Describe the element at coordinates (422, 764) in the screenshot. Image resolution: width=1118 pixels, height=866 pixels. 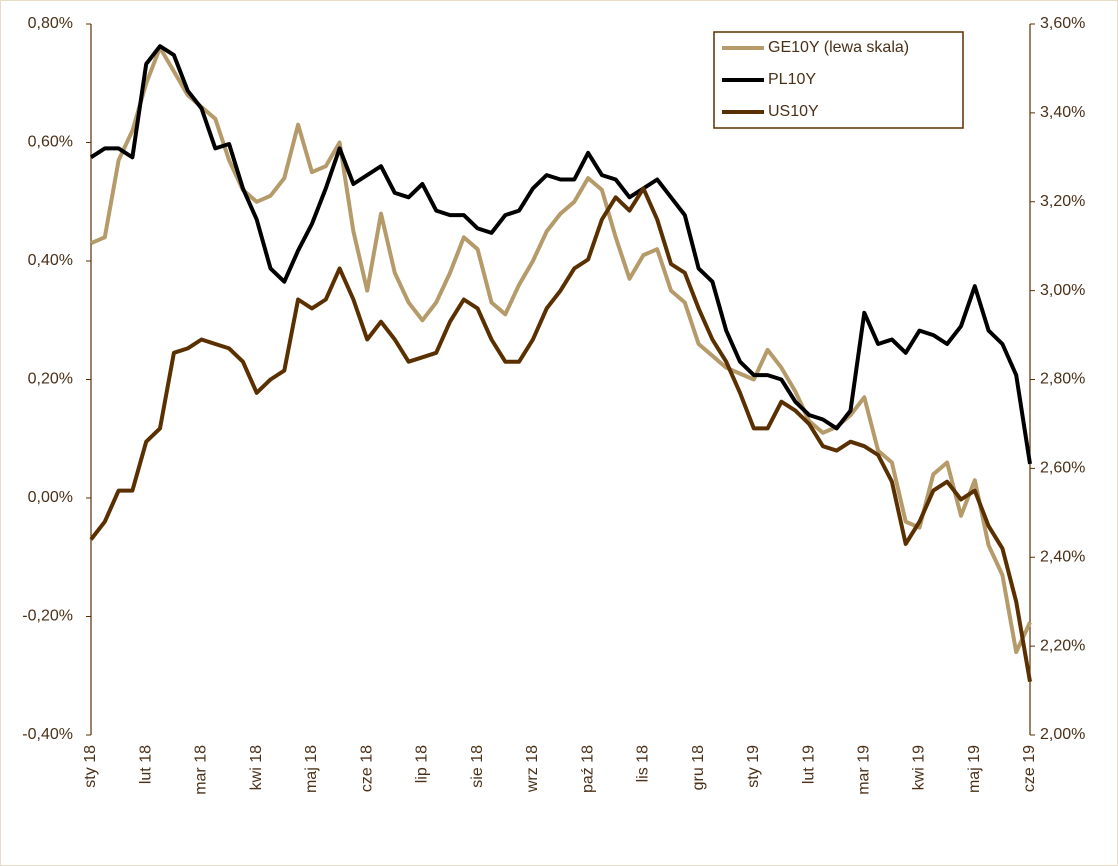
I see `x-tick-label: lip 18` at that location.